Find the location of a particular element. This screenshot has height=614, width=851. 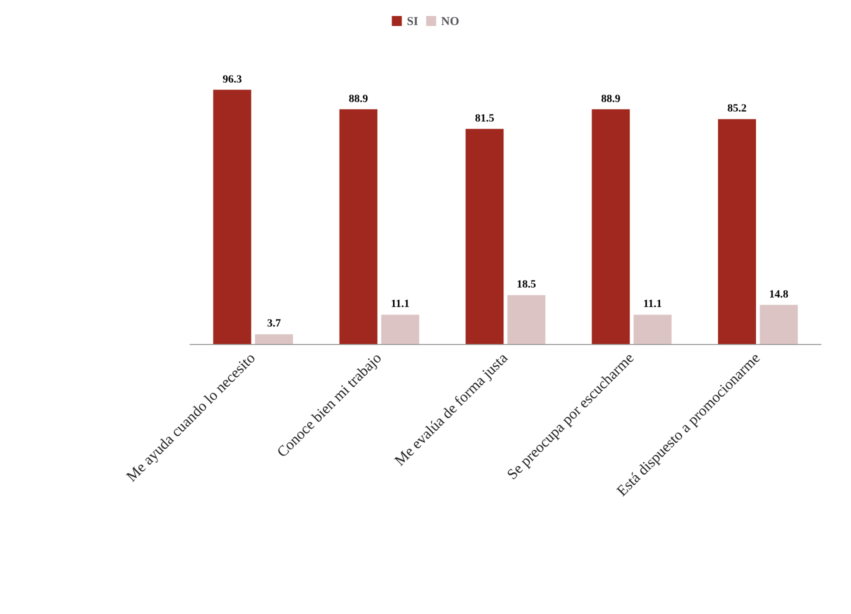

legend-label: SI is located at coordinates (412, 21).